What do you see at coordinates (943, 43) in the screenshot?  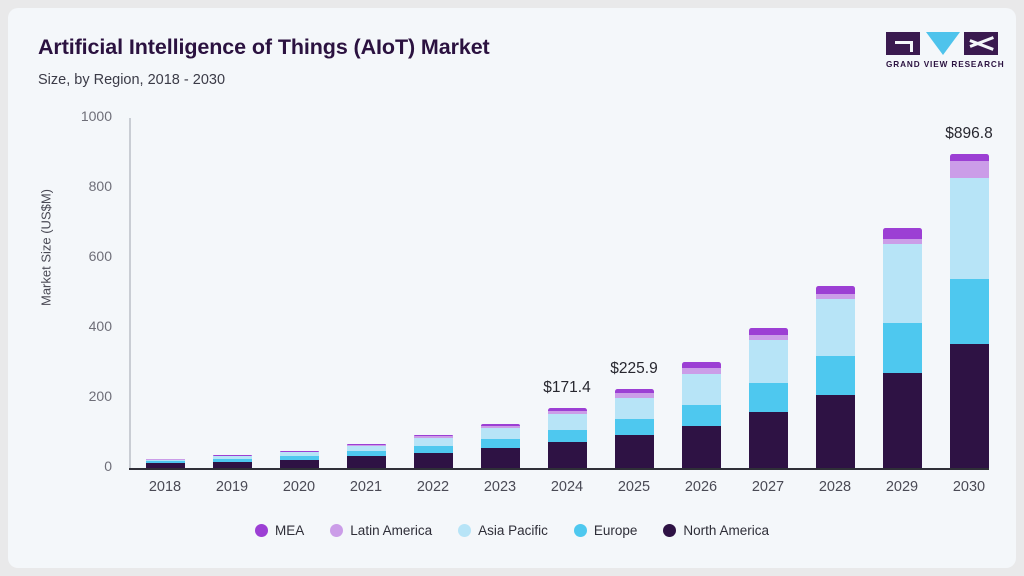 I see `logo-letter-v-icon` at bounding box center [943, 43].